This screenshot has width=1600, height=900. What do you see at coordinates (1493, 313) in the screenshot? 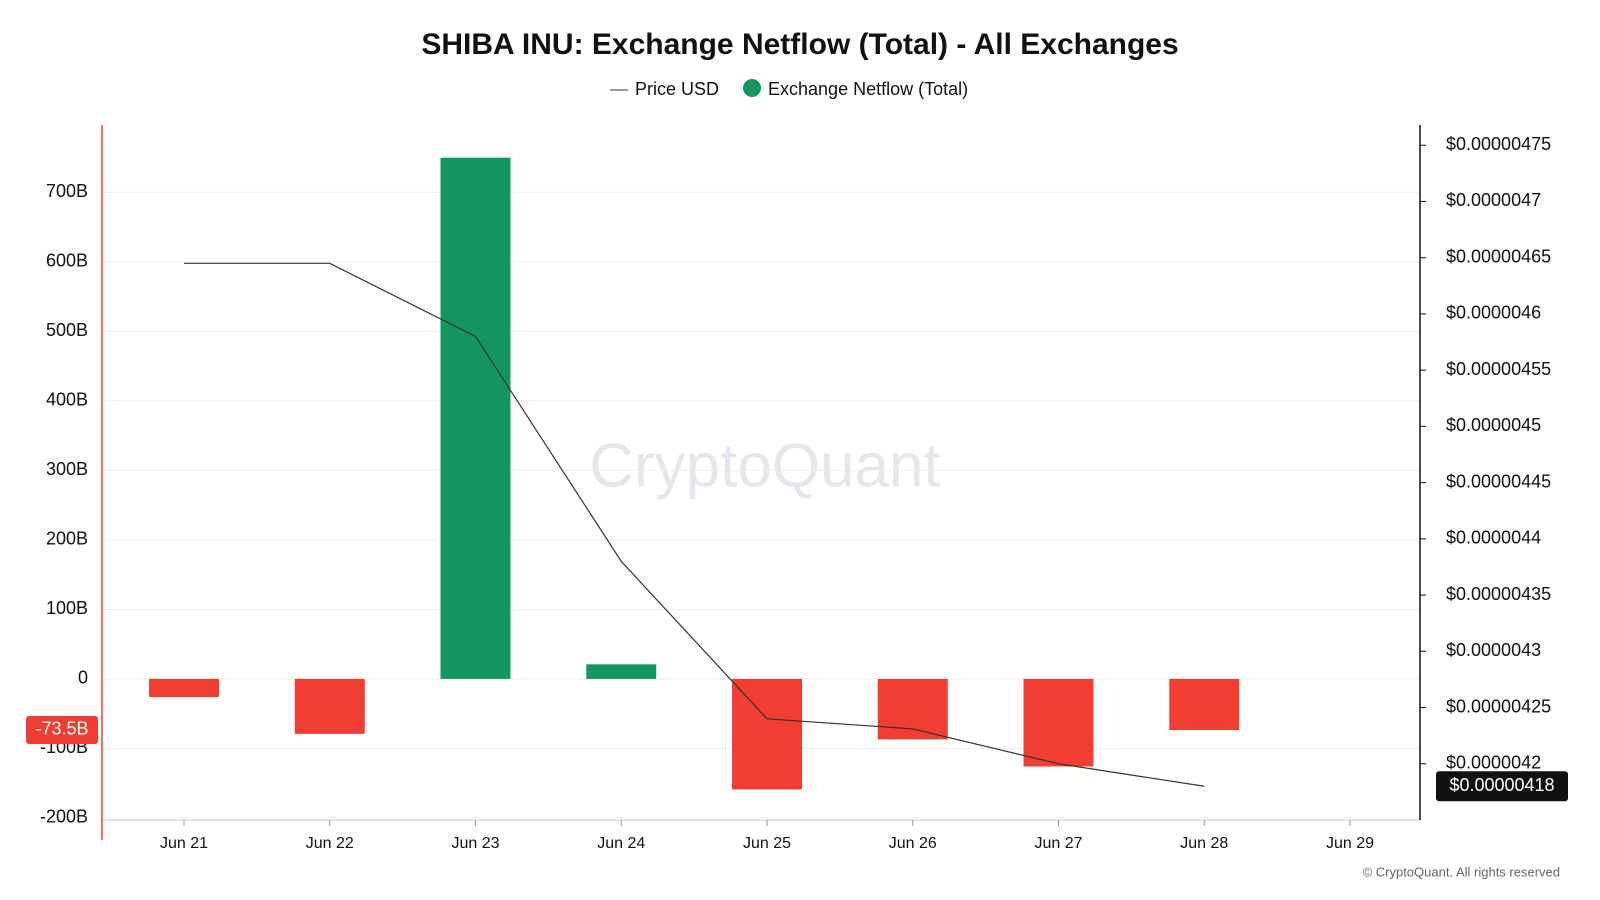
I see `y2-tick-label: $0.0000046` at bounding box center [1493, 313].